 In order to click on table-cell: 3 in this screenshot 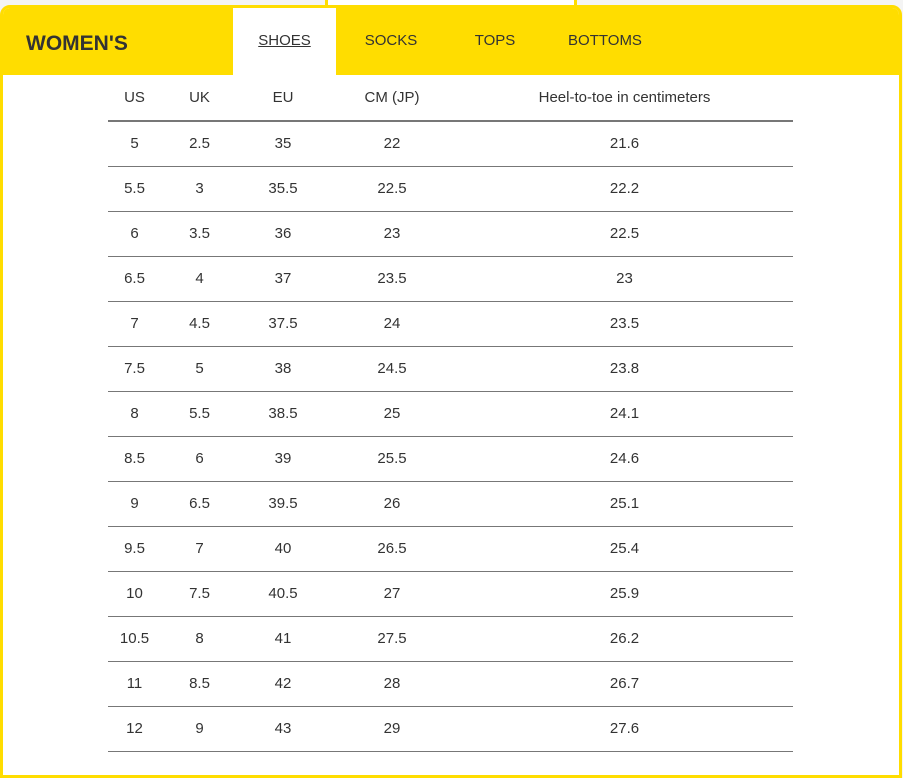, I will do `click(199, 189)`.